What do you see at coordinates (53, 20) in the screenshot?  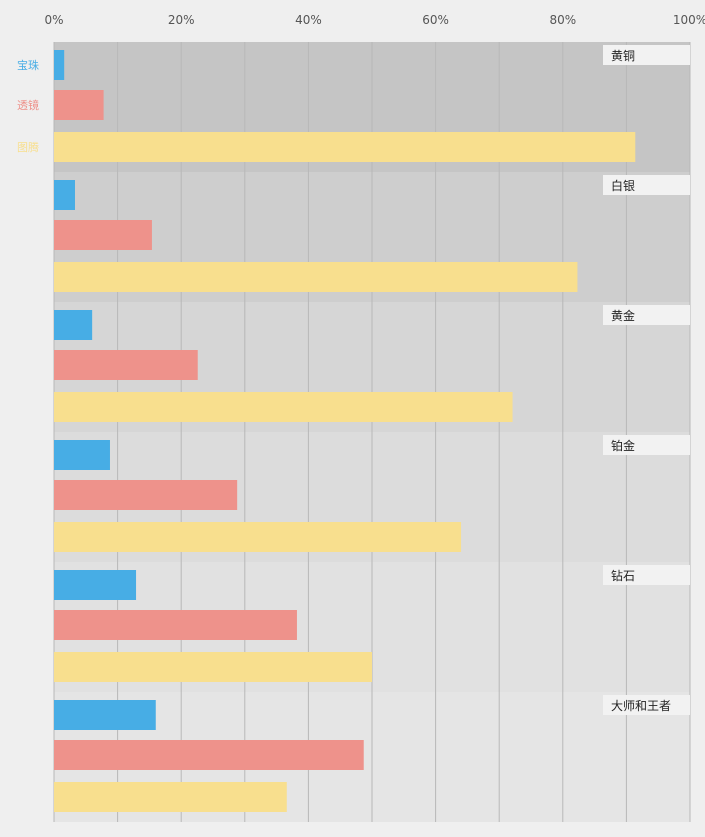 I see `x-tick-label: 0%` at bounding box center [53, 20].